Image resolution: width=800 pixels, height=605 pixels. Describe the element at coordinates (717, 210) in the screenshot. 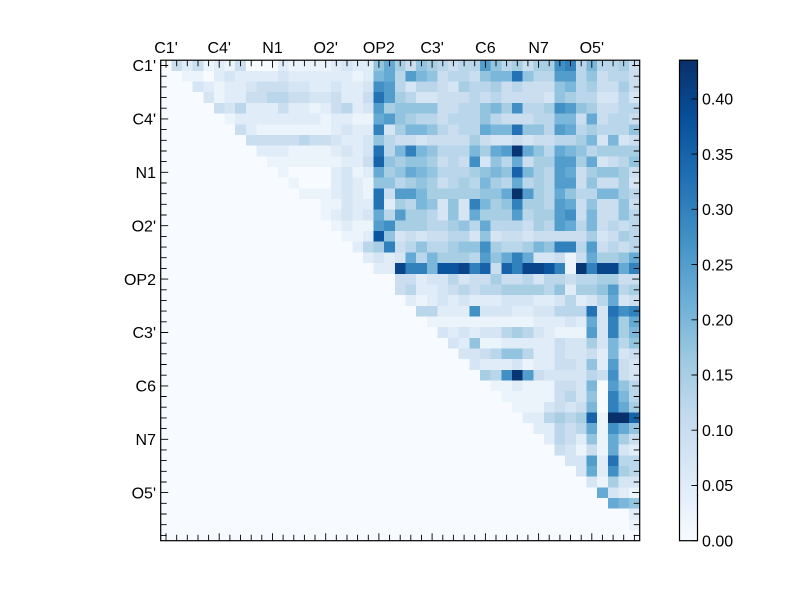

I see `svg-text: 0.30` at that location.